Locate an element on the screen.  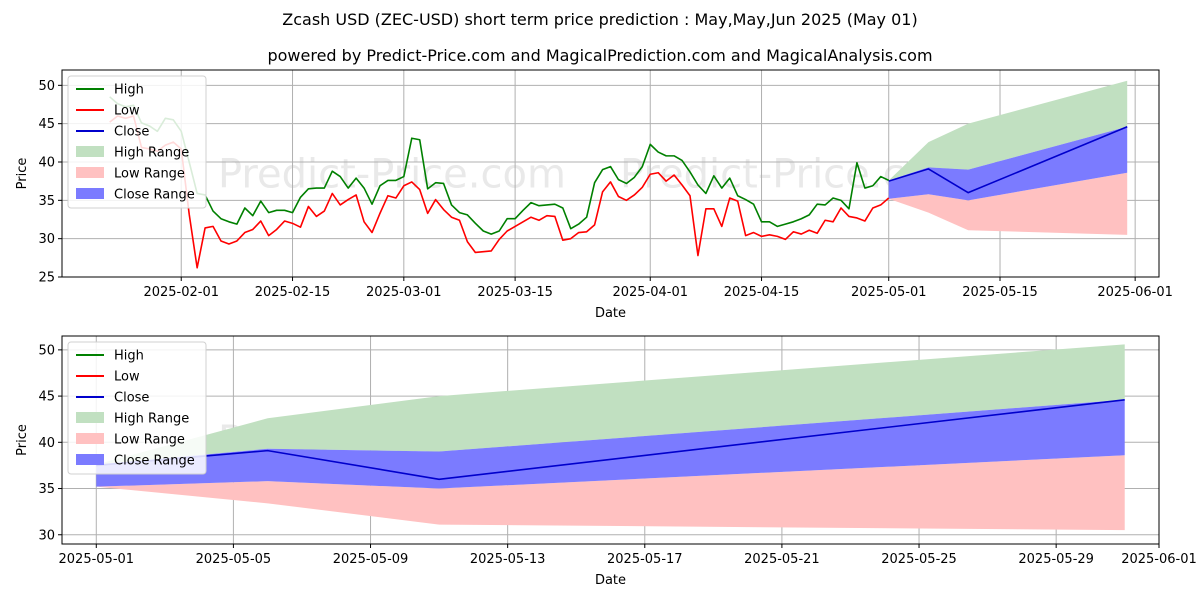
x-tick-label: 2025-02-15 is located at coordinates (293, 292).